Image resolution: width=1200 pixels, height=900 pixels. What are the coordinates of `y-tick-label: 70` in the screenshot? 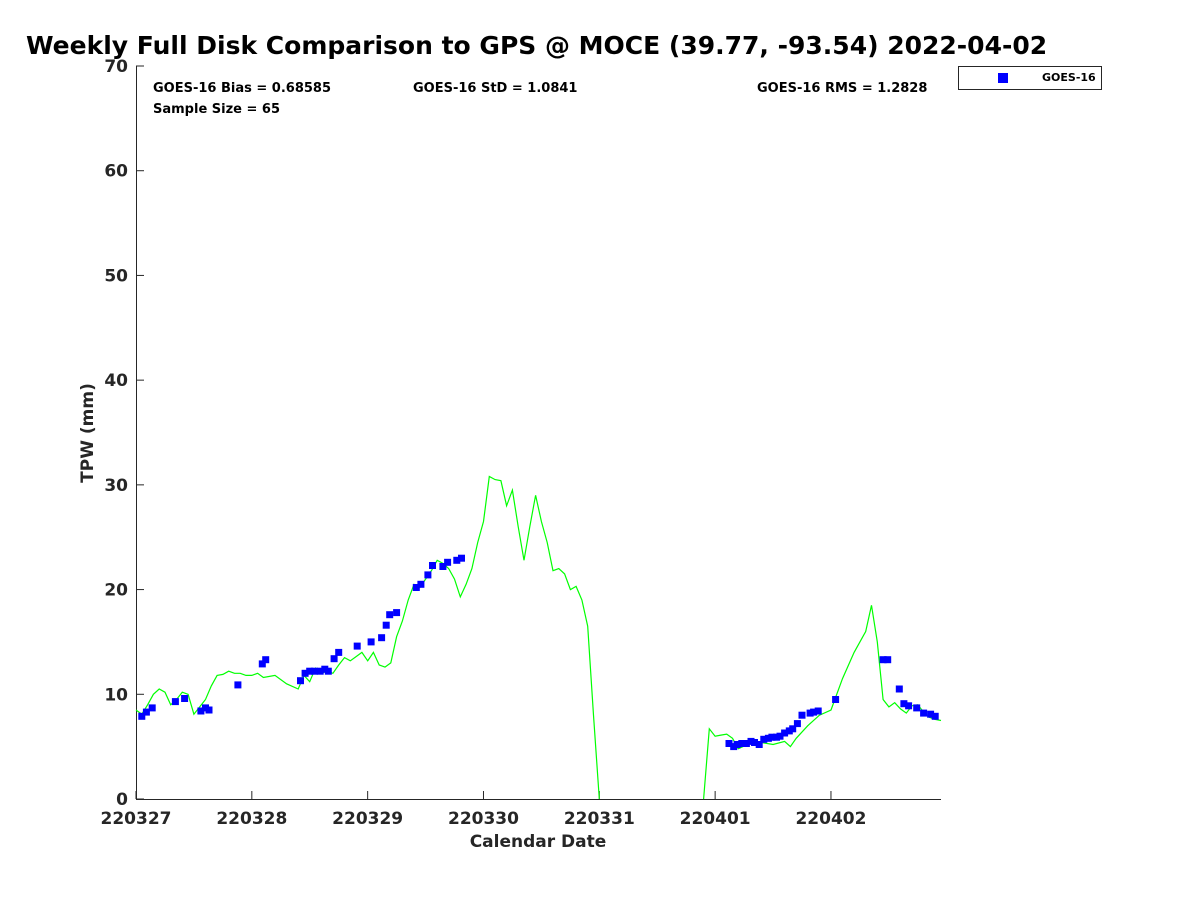 It's located at (116, 67).